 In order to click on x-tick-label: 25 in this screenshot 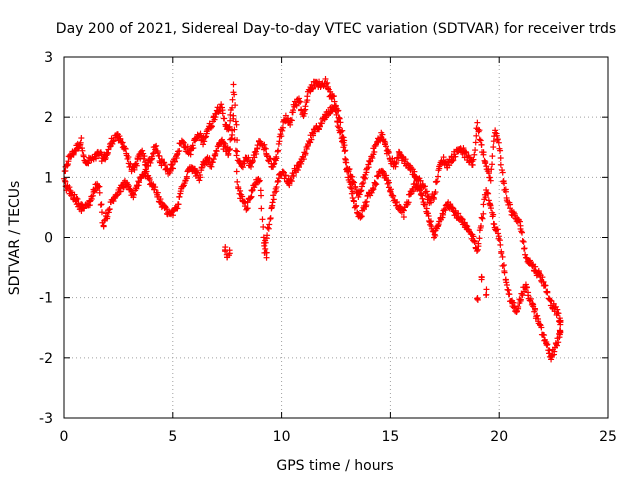, I will do `click(608, 437)`.